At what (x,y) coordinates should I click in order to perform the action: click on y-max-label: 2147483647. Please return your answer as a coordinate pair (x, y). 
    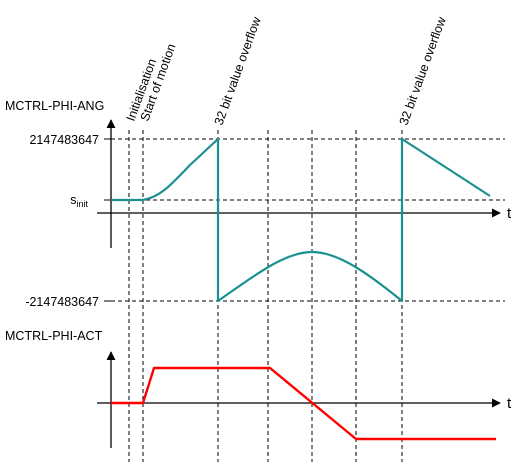
    Looking at the image, I should click on (64, 140).